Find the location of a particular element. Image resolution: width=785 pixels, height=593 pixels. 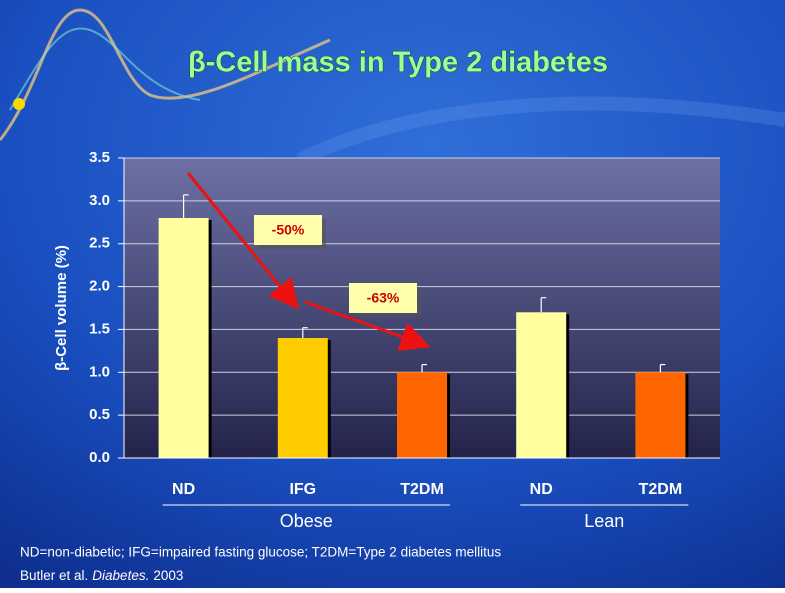

y-tick-label: 0.0 is located at coordinates (99, 457).